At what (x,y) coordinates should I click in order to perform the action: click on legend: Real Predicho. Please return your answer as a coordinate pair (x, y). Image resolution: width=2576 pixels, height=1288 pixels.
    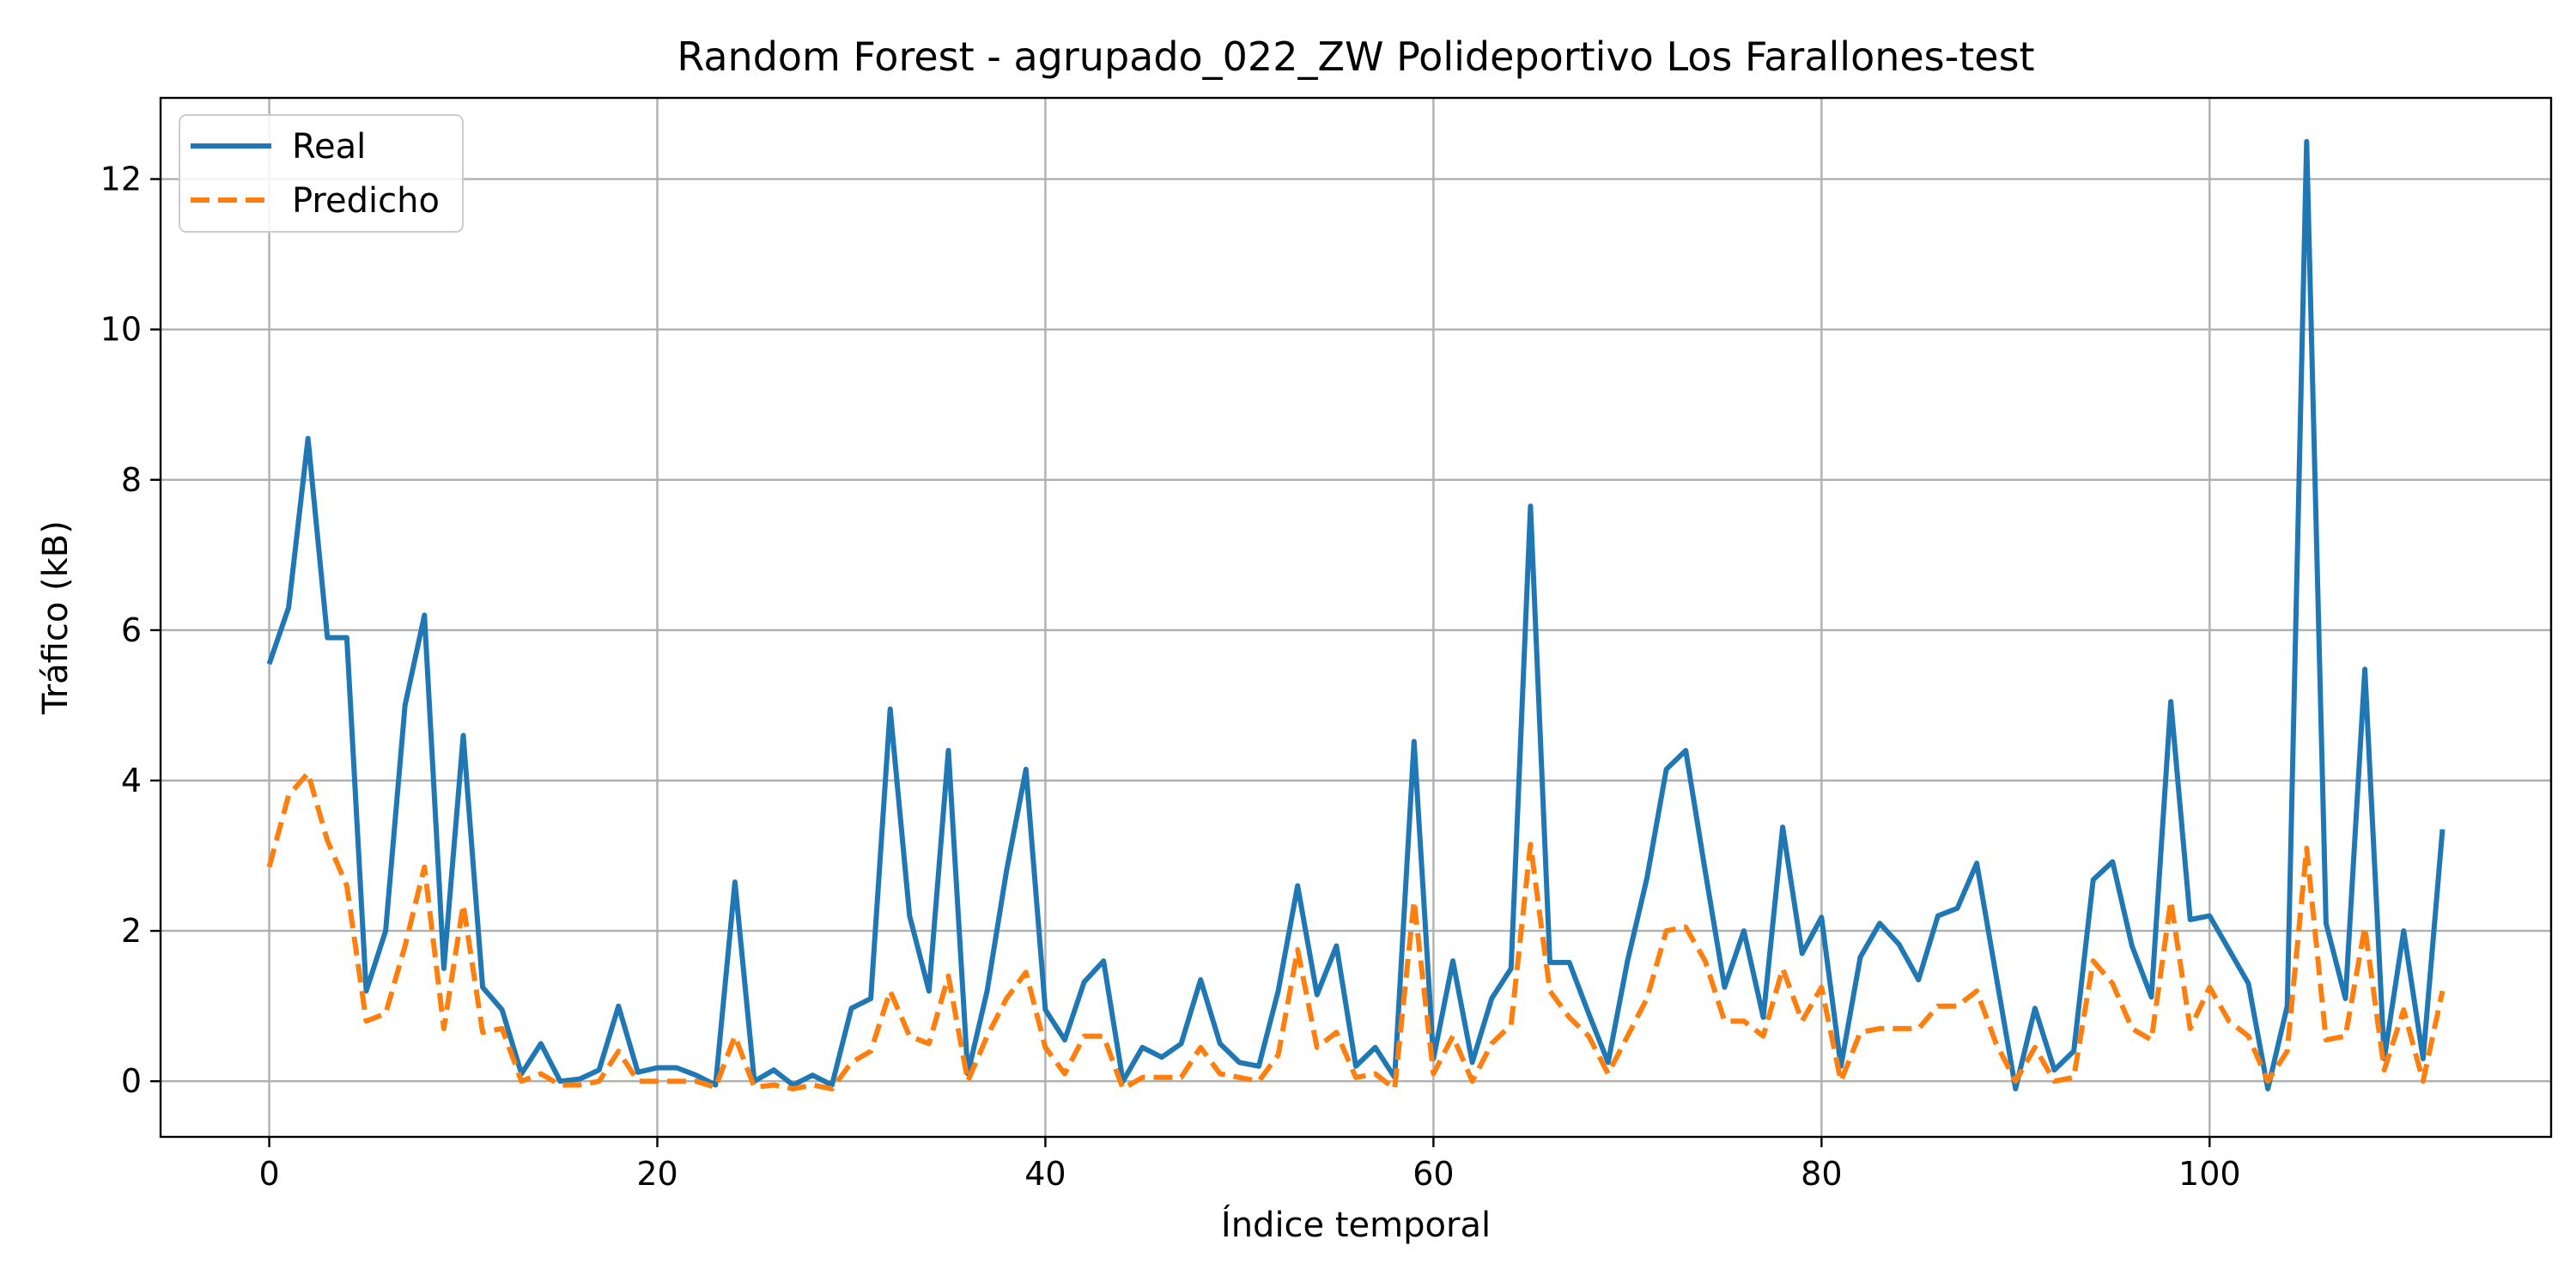
    Looking at the image, I should click on (322, 174).